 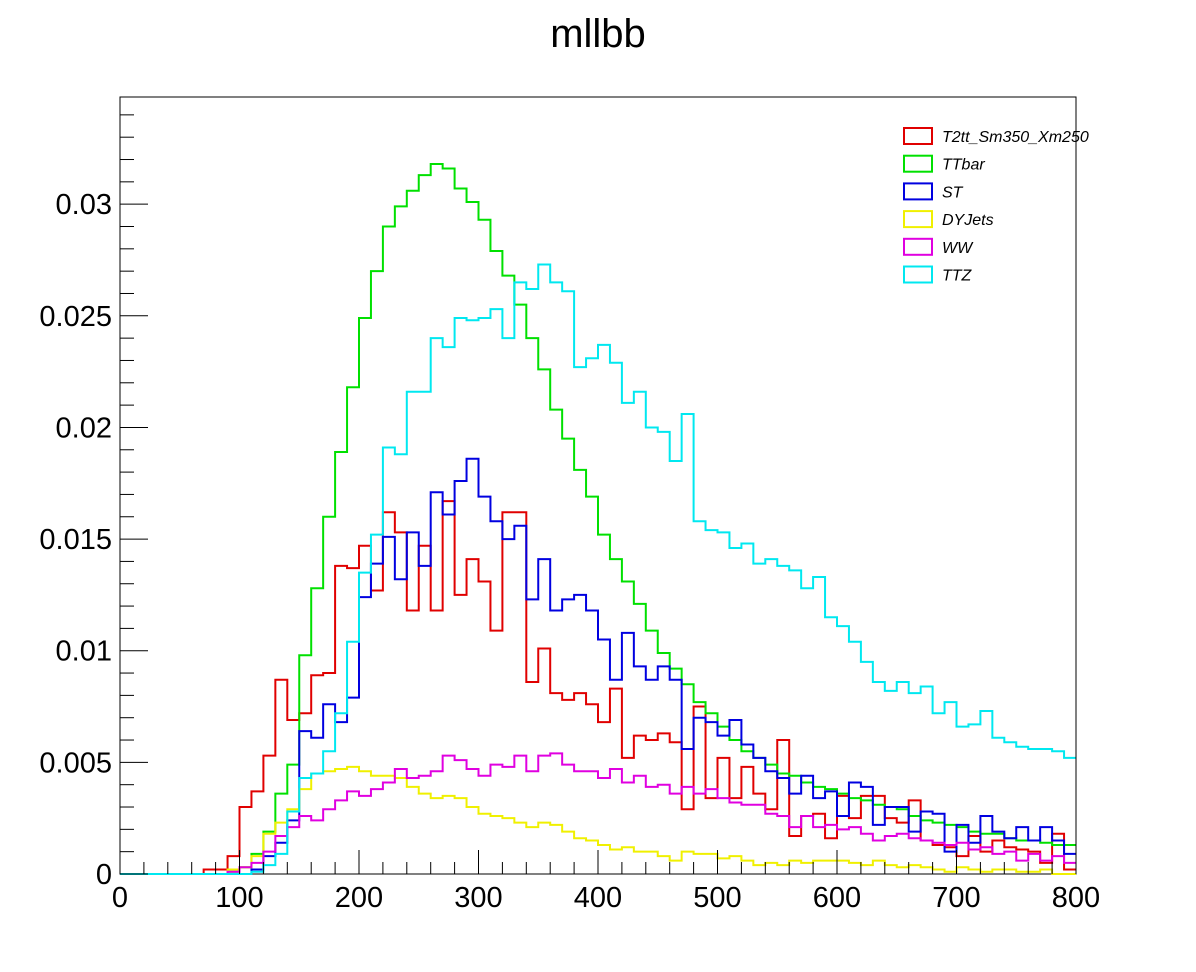 What do you see at coordinates (75, 540) in the screenshot?
I see `y-tick-label: 0.015` at bounding box center [75, 540].